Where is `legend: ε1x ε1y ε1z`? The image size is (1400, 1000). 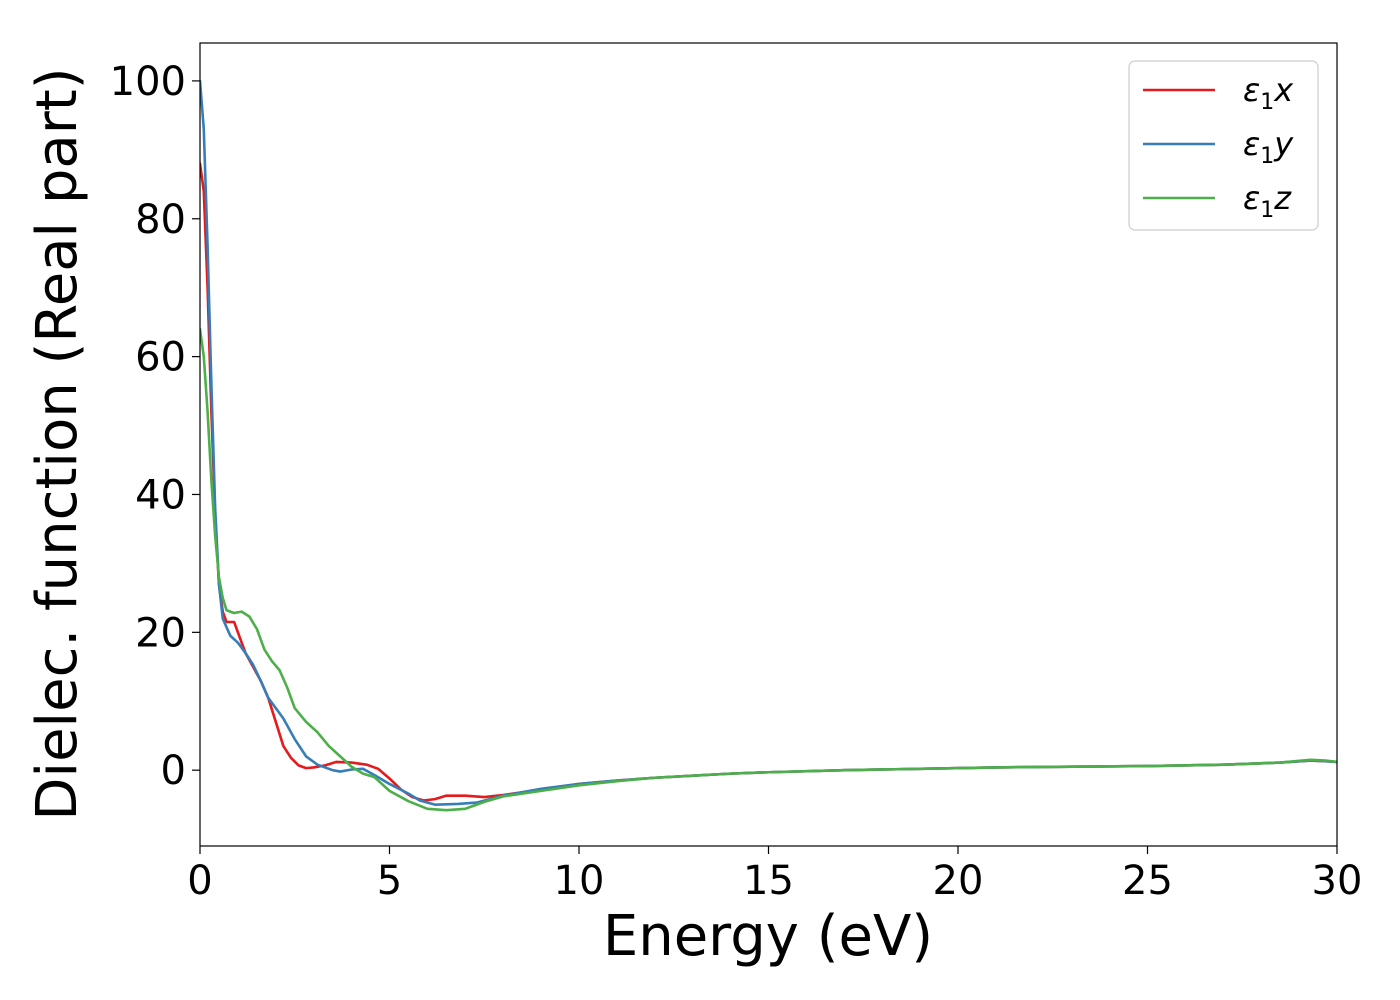
legend: ε1x ε1y ε1z is located at coordinates (1223, 145).